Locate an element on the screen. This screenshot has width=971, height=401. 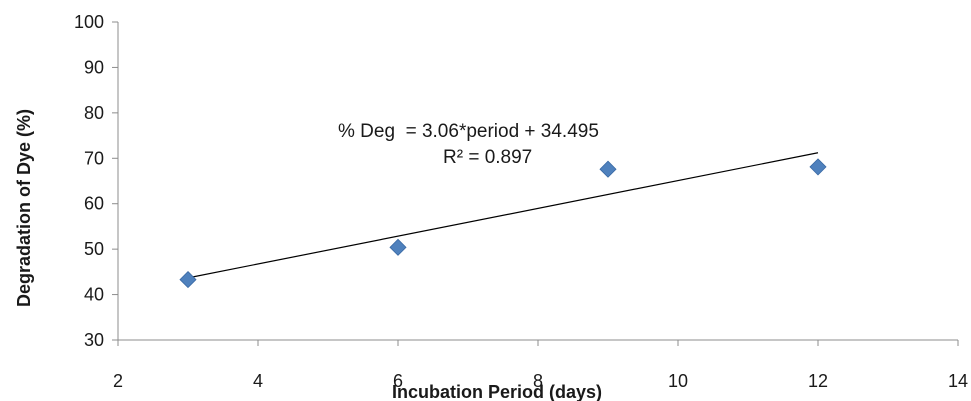
y-tick-label: 30 is located at coordinates (94, 340).